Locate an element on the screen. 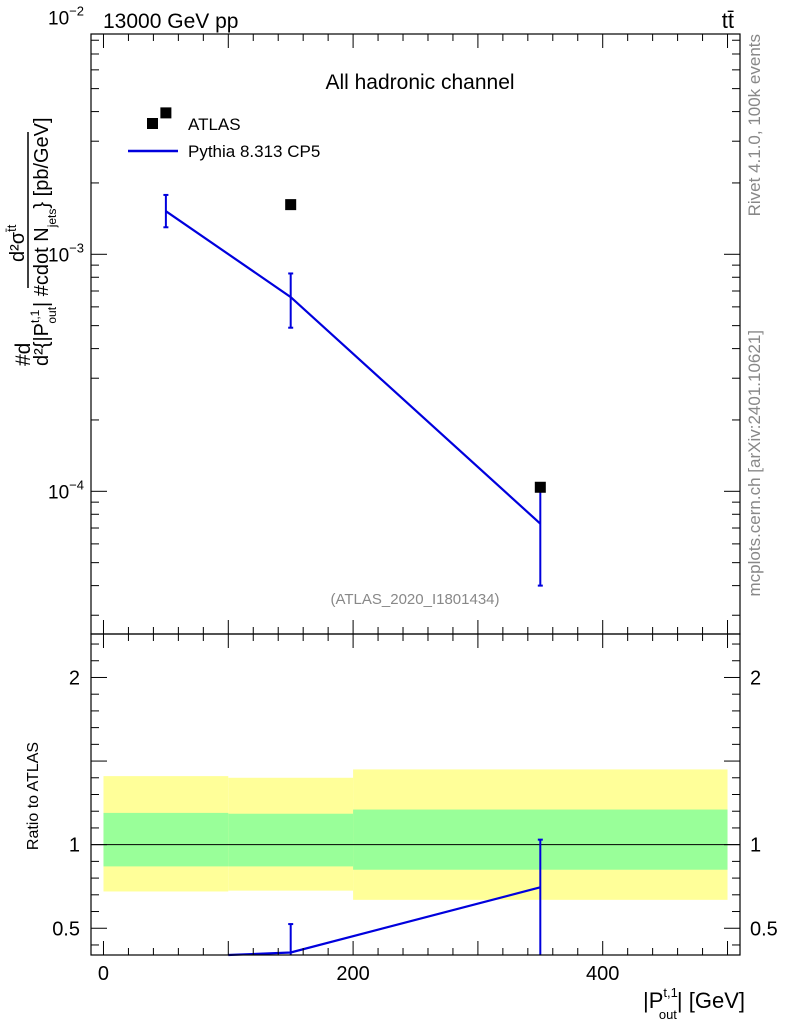  xlabel-sub: out is located at coordinates (668, 1014).